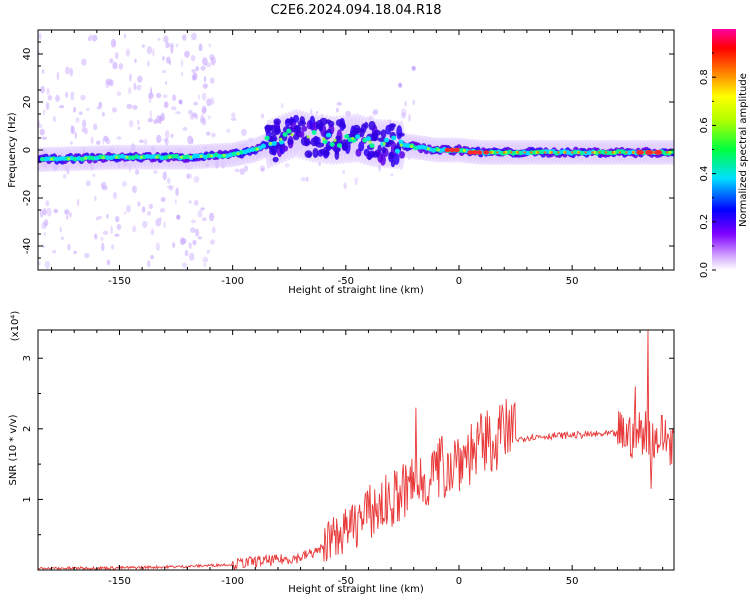  Describe the element at coordinates (572, 281) in the screenshot. I see `spectrogram-x-tick-label: 50` at that location.